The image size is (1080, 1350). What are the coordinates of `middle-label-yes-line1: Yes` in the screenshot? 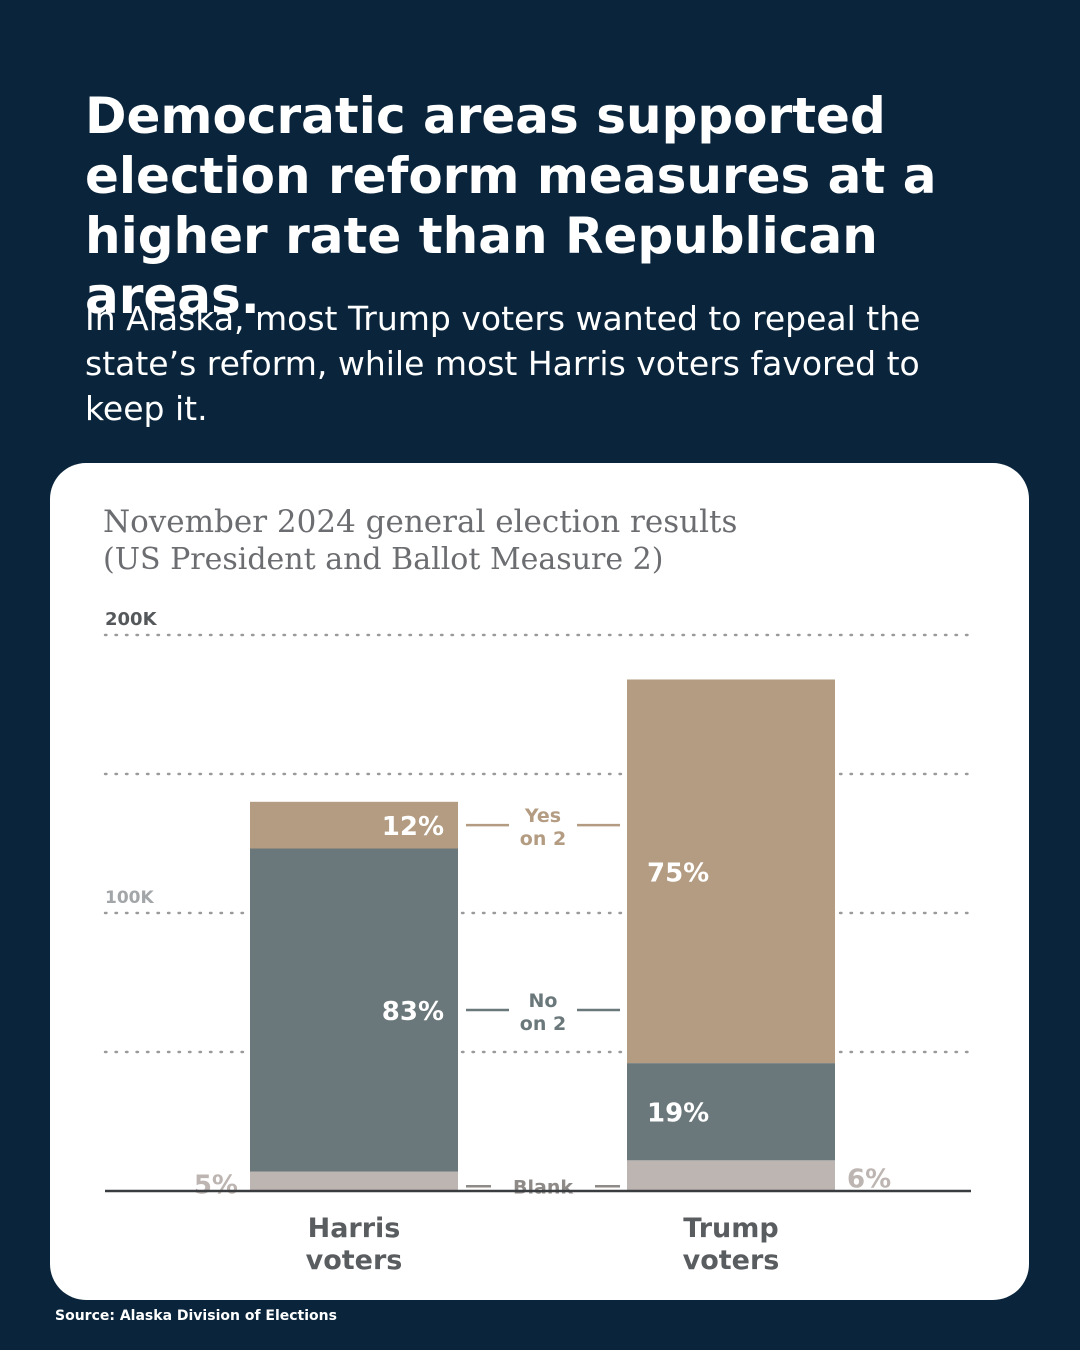 It's located at (542, 816).